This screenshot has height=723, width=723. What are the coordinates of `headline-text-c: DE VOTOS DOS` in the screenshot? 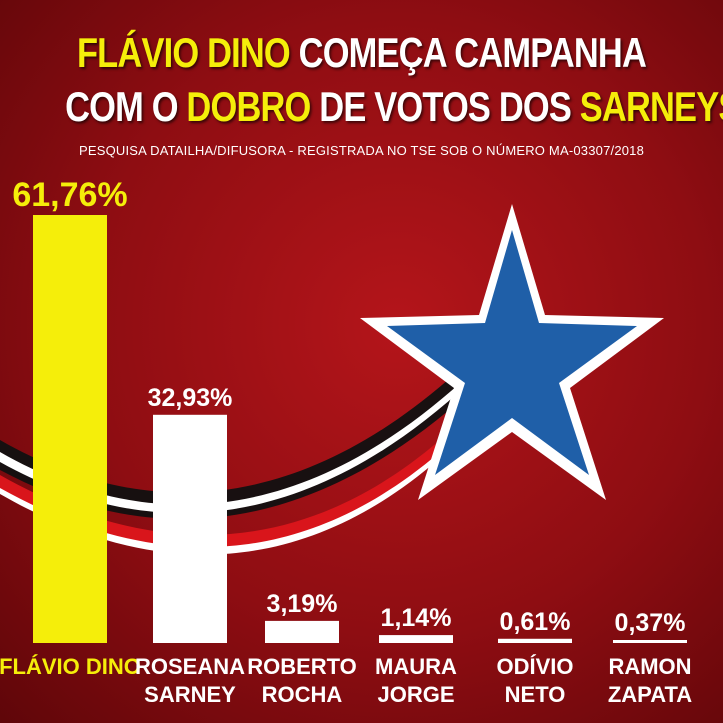 It's located at (445, 106).